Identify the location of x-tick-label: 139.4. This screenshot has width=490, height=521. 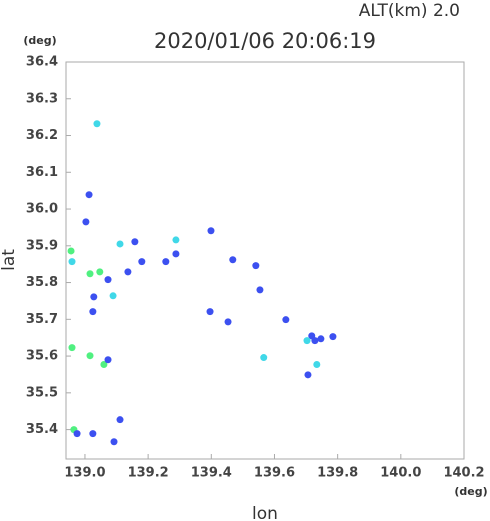
(211, 473).